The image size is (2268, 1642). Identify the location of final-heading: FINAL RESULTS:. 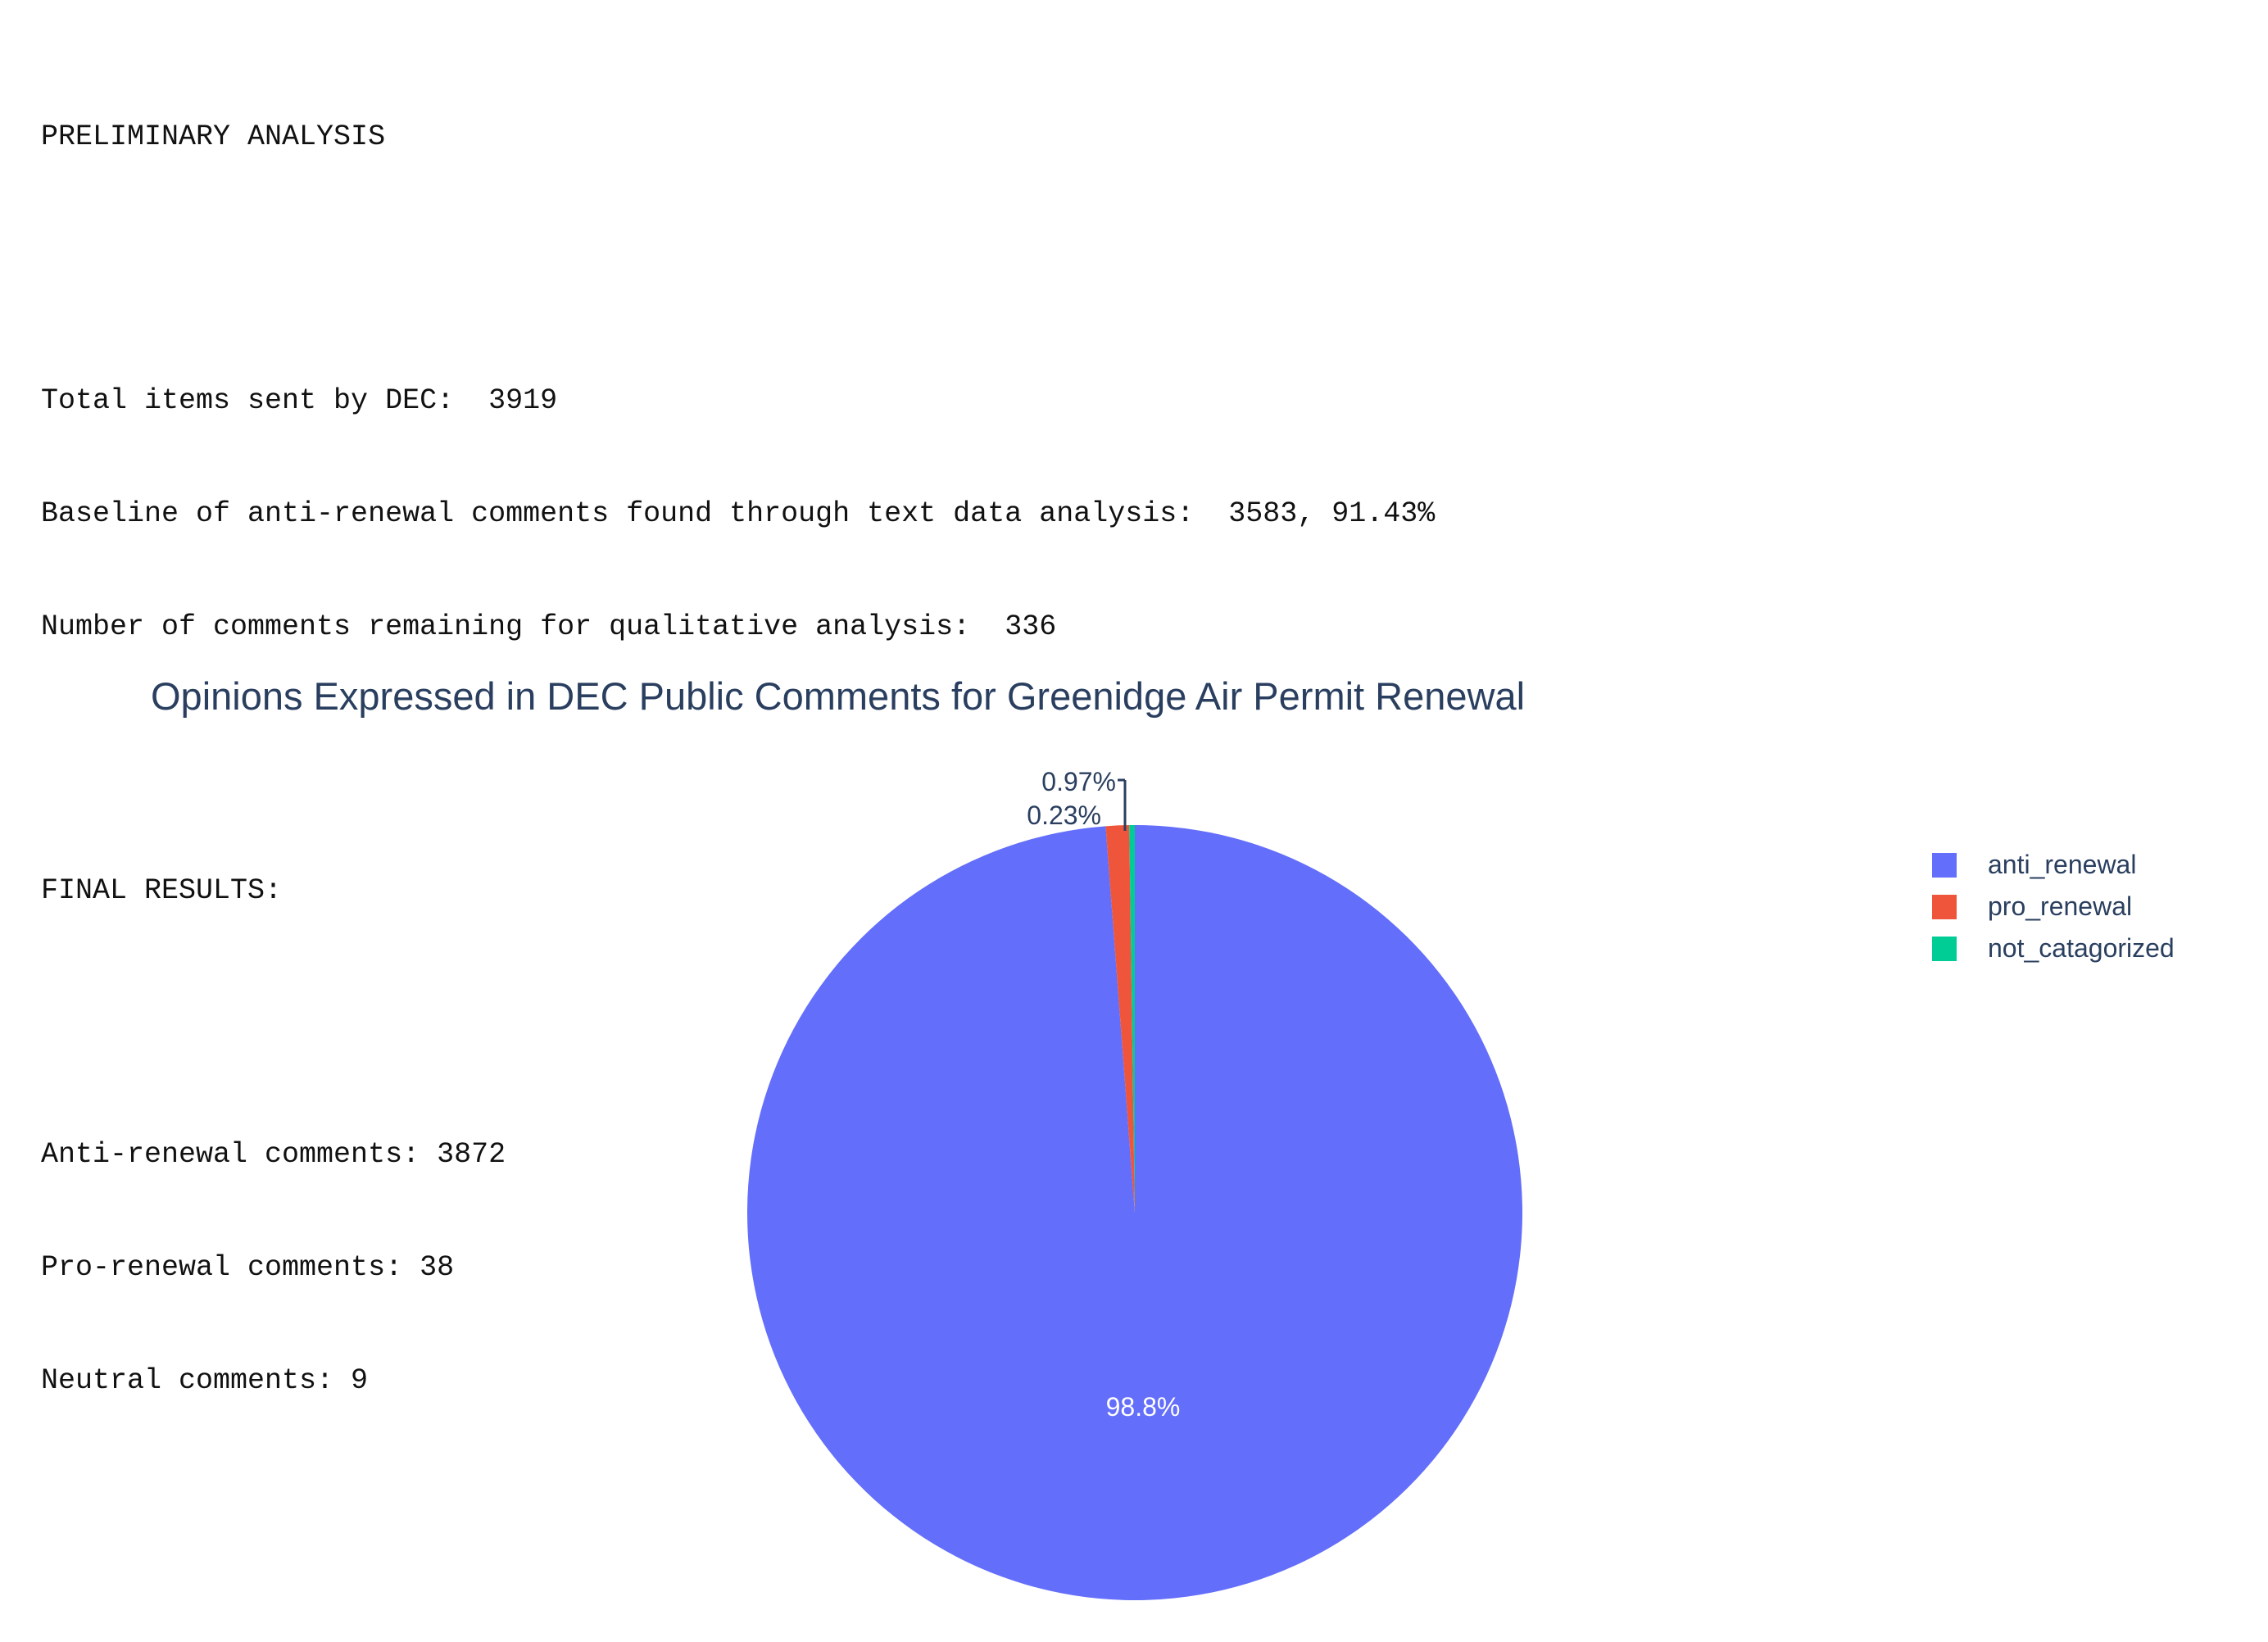
(162, 890).